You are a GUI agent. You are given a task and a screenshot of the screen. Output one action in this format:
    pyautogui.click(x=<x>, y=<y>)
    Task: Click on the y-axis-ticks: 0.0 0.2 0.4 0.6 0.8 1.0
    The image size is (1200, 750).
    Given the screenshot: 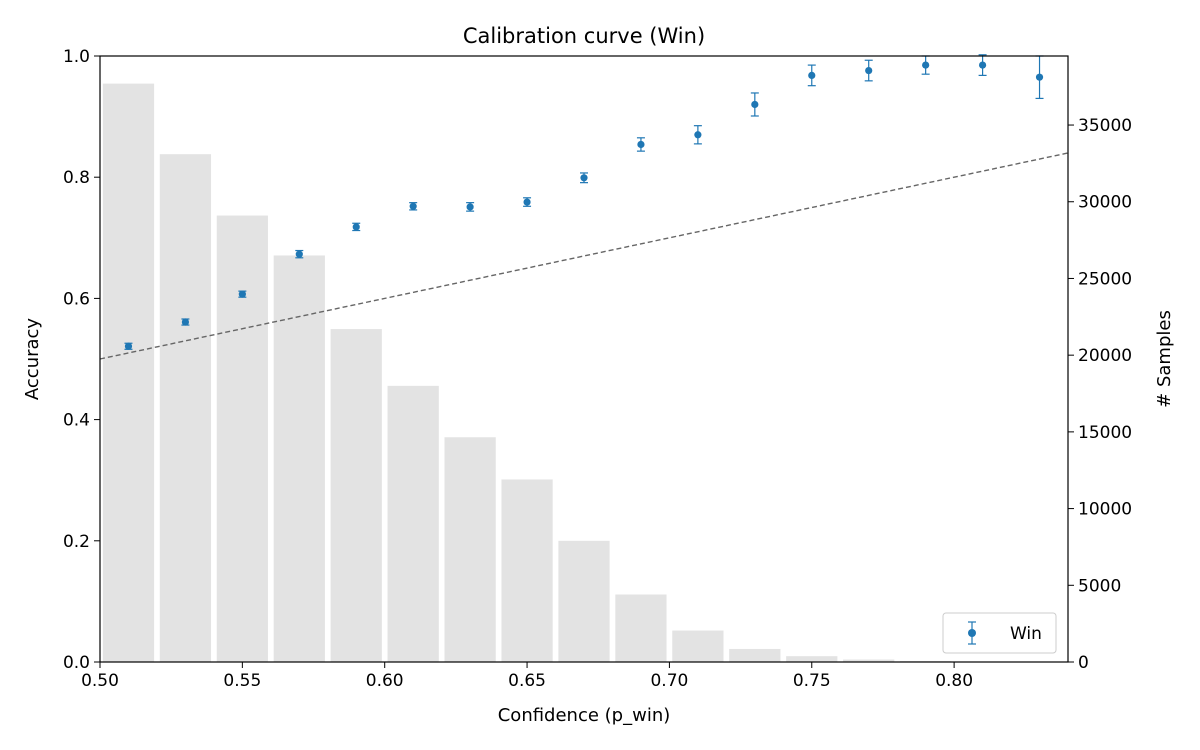 What is the action you would take?
    pyautogui.click(x=81, y=360)
    